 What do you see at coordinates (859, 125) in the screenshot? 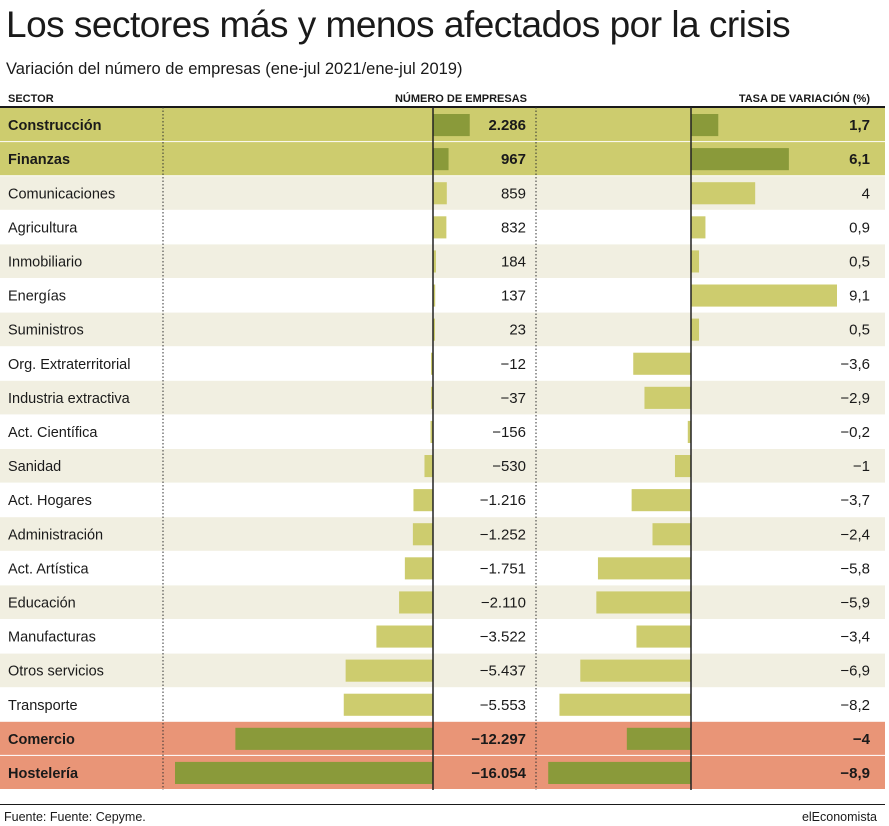
I see `variation-rate-value: 1,7` at bounding box center [859, 125].